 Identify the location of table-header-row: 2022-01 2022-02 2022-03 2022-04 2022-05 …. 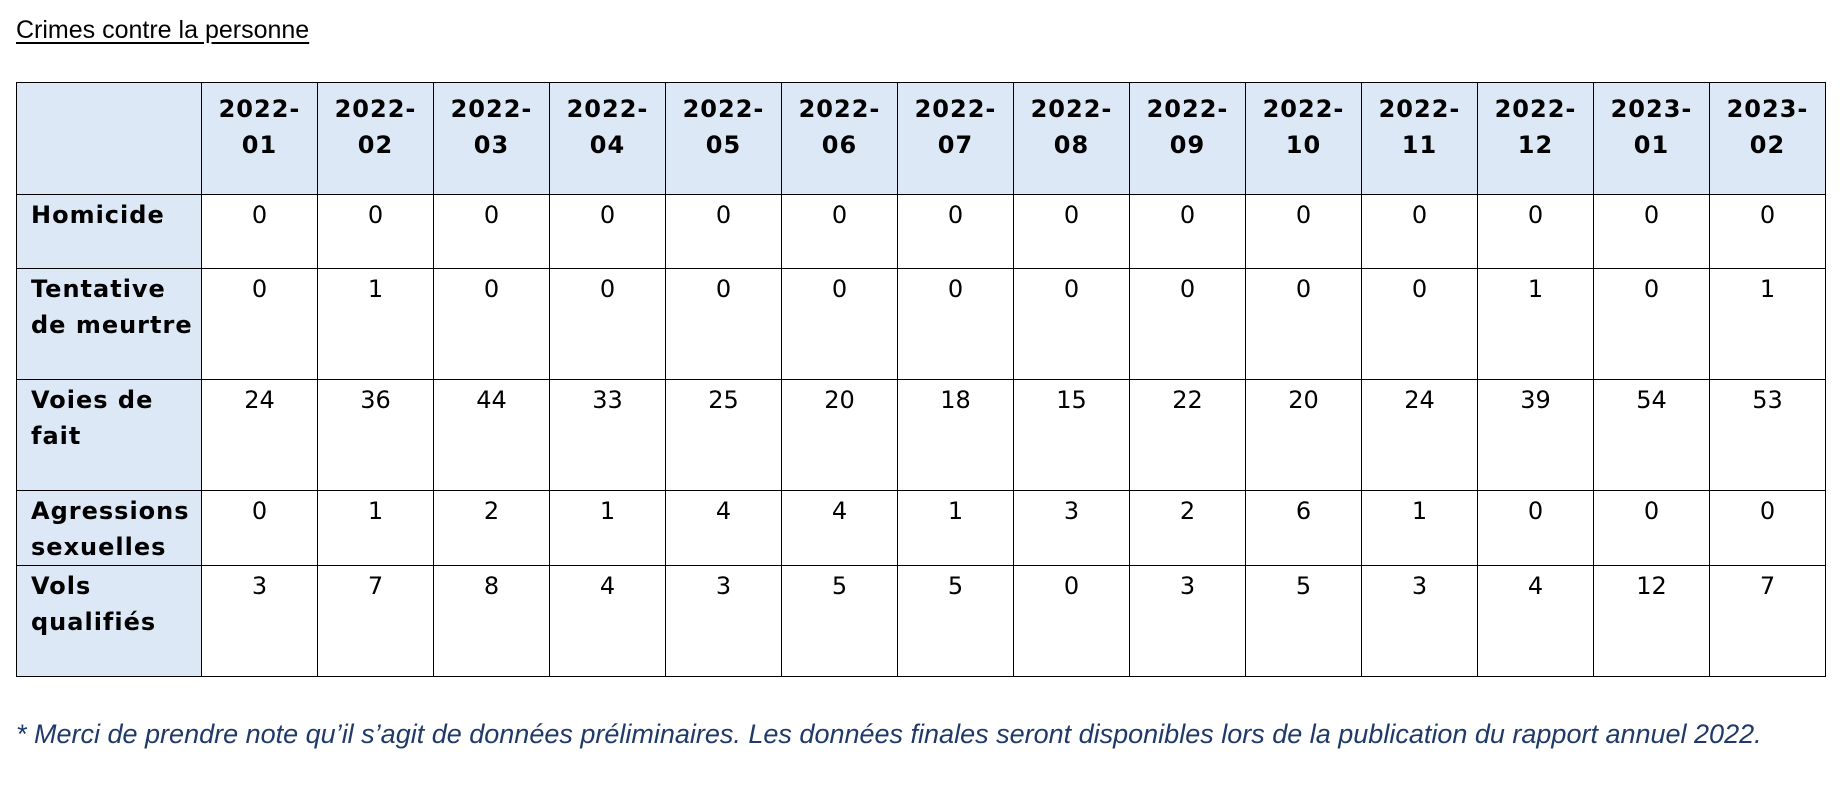
(921, 138).